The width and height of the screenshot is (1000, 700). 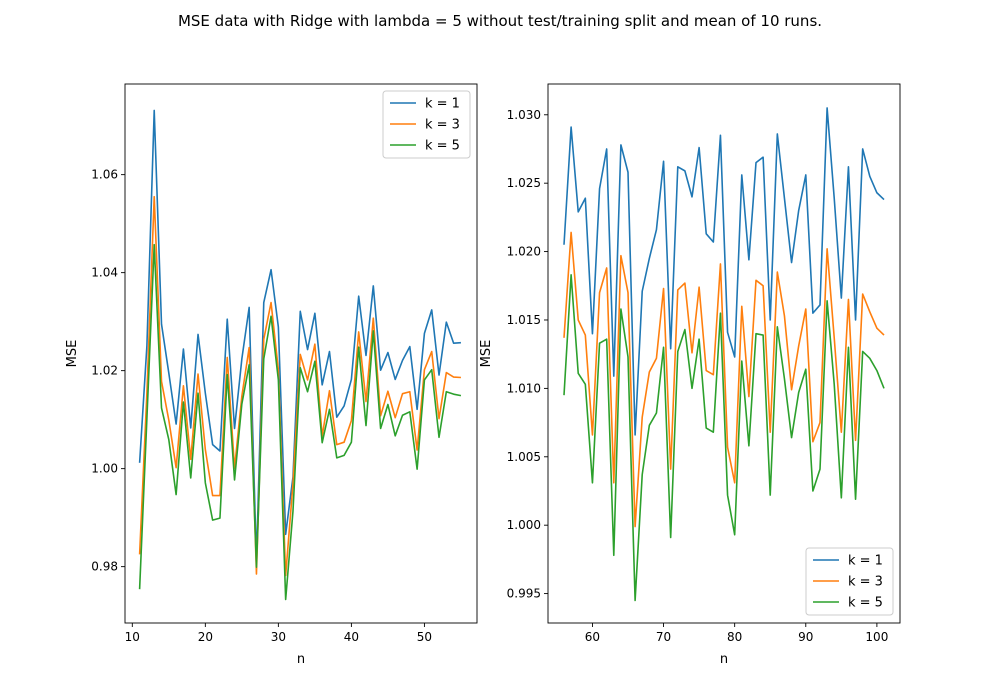 I want to click on y-tick-label: 1.06, so click(x=104, y=175).